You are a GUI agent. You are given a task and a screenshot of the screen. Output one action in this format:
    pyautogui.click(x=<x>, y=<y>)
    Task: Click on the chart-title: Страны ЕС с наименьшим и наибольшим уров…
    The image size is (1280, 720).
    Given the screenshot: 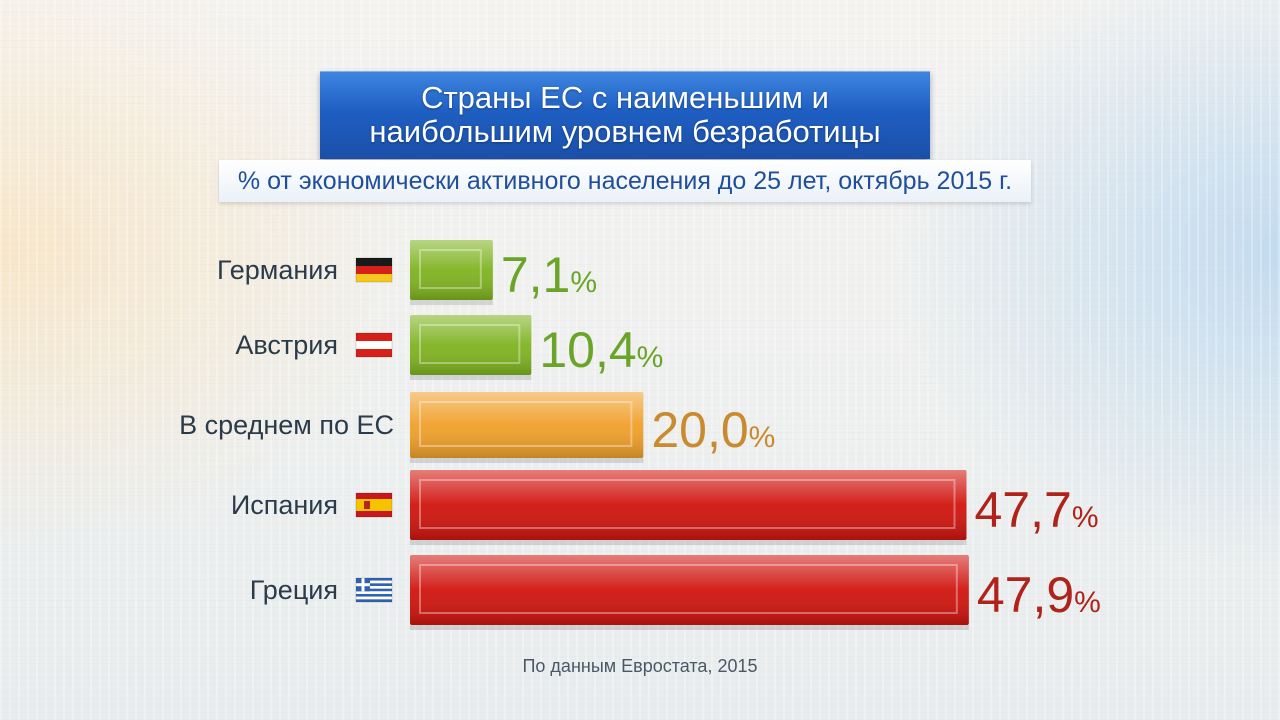 What is the action you would take?
    pyautogui.click(x=625, y=114)
    